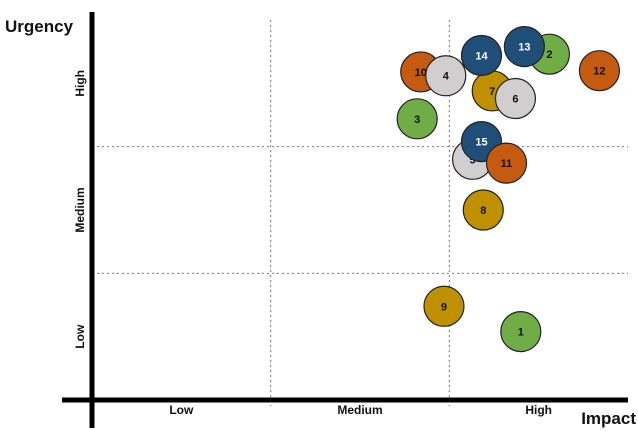 Image resolution: width=638 pixels, height=431 pixels. I want to click on bubble-6: 6, so click(515, 98).